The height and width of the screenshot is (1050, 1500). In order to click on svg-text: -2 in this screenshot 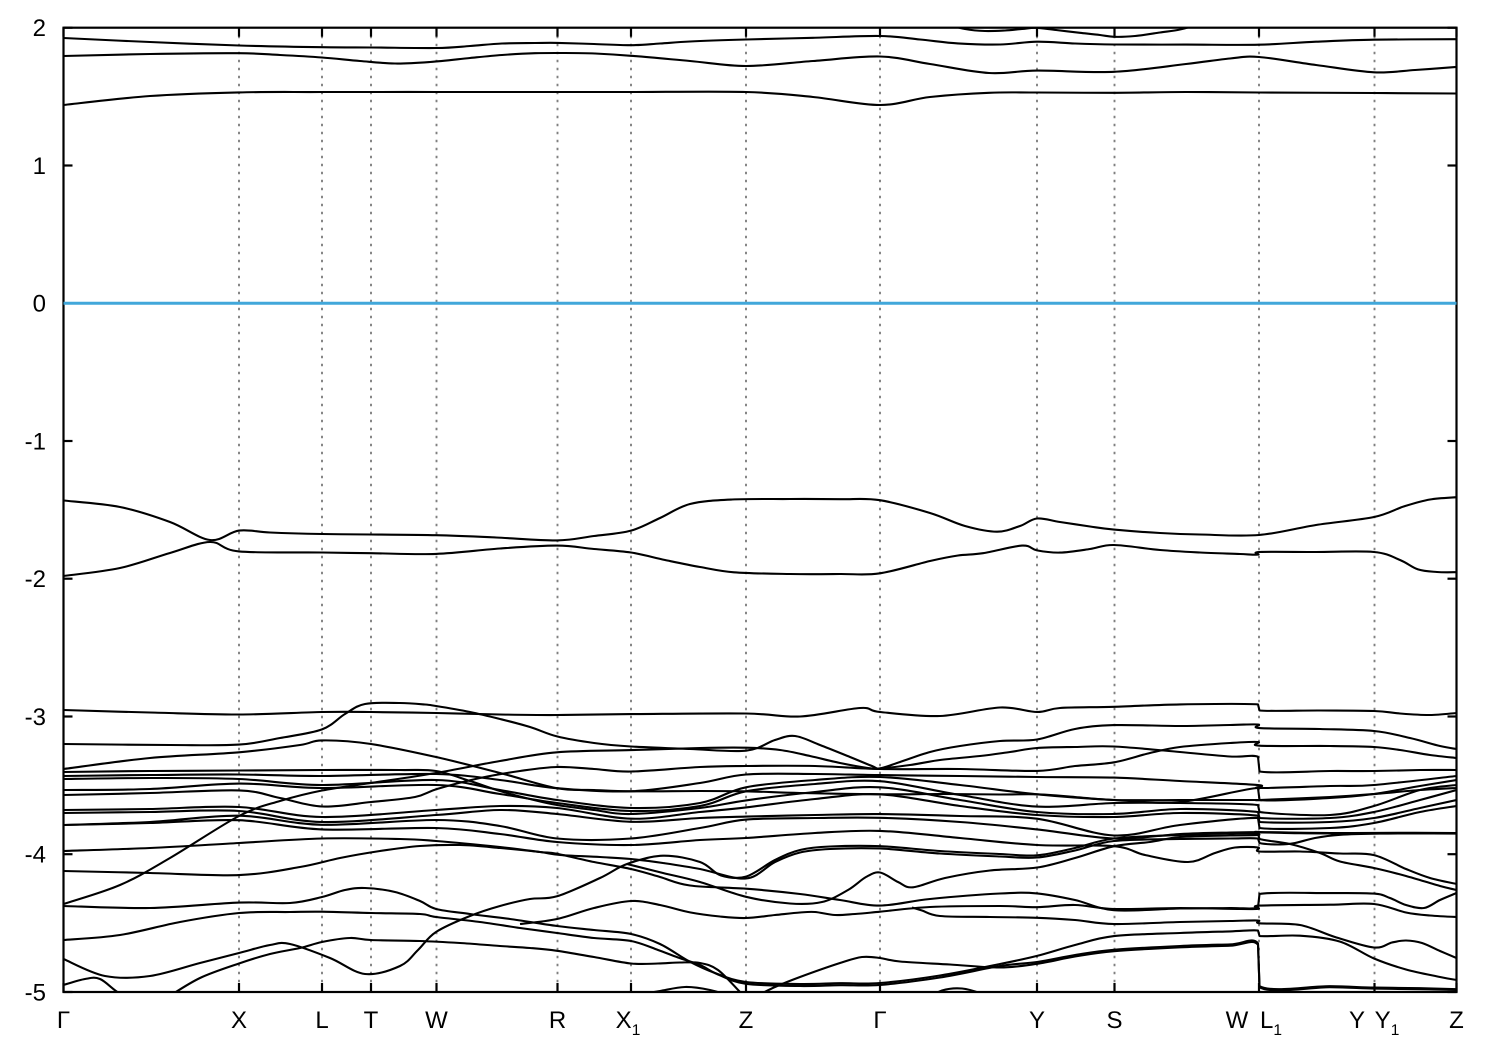, I will do `click(35, 579)`.